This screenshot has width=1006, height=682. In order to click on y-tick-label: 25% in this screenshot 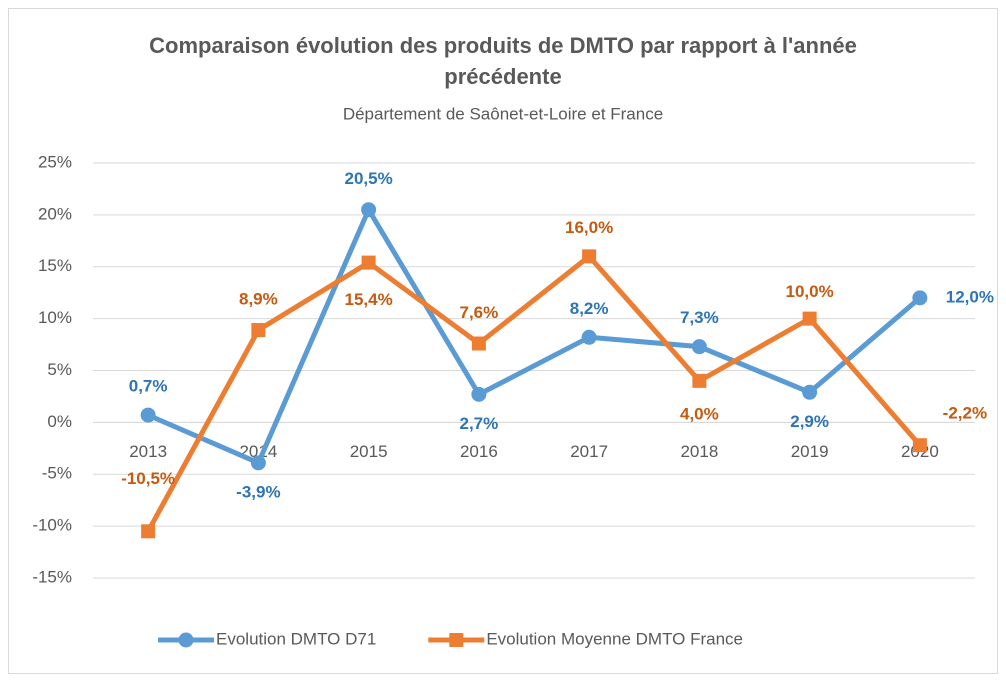, I will do `click(55, 161)`.